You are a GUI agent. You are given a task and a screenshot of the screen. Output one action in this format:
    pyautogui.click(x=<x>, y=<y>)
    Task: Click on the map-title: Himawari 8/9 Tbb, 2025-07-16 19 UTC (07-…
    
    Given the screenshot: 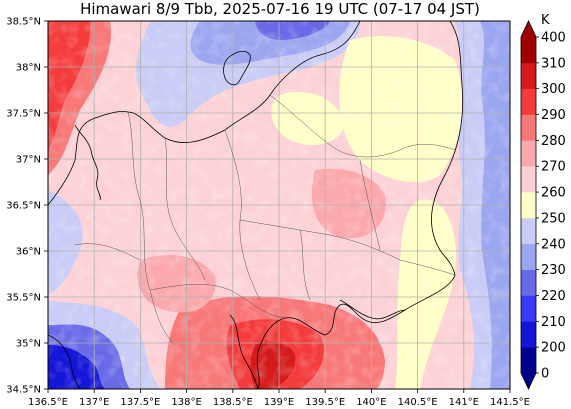 What is the action you would take?
    pyautogui.click(x=280, y=9)
    